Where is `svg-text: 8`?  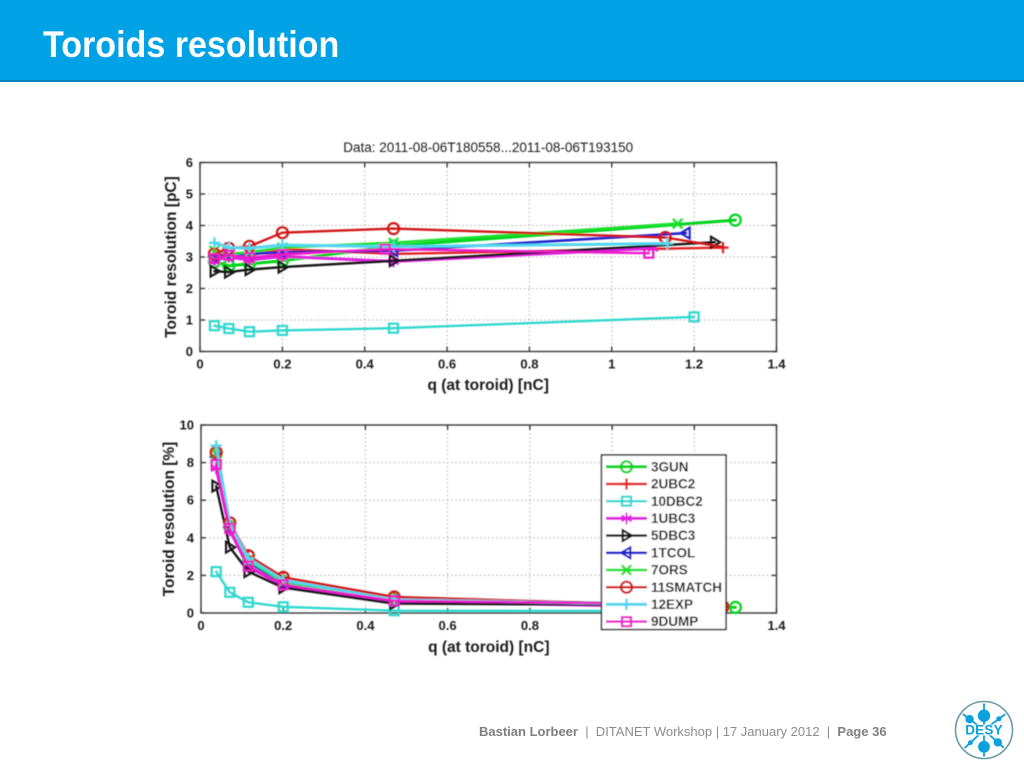
svg-text: 8 is located at coordinates (190, 462).